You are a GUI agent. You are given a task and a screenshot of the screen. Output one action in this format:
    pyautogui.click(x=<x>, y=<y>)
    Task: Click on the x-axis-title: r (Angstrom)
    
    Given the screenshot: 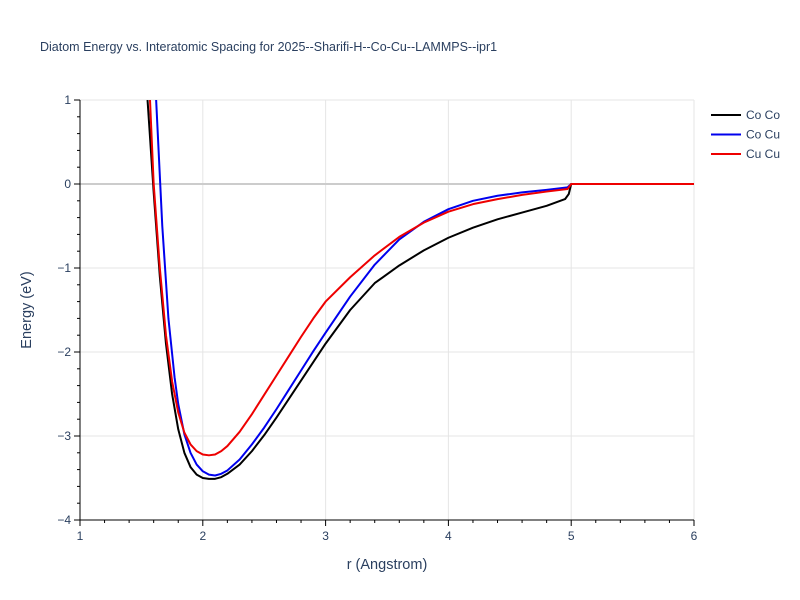 What is the action you would take?
    pyautogui.click(x=387, y=565)
    